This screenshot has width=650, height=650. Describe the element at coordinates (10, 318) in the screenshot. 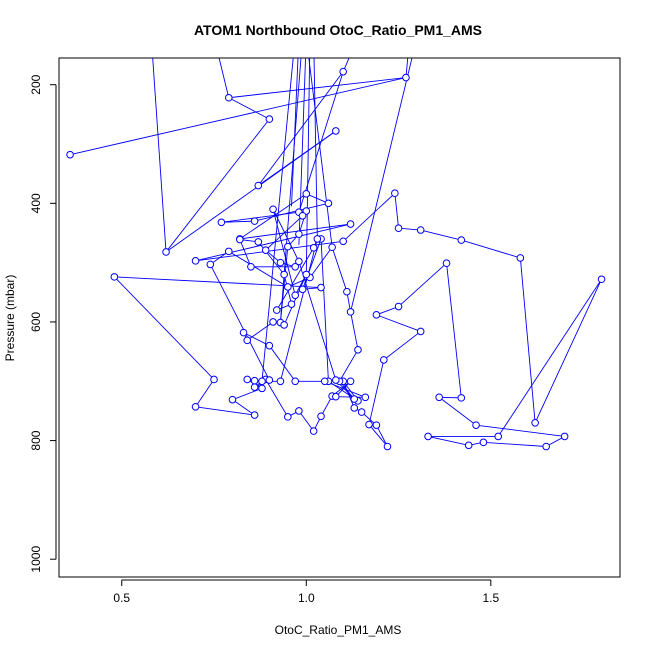

I see `y-axis-label: Pressure (mbar)` at that location.